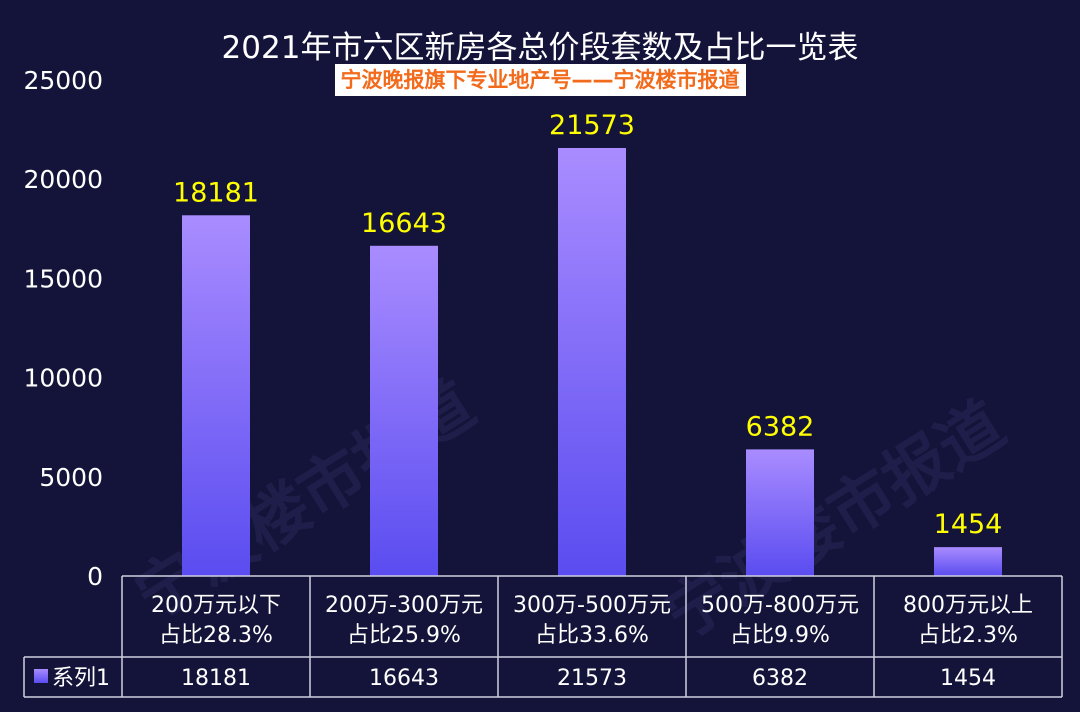 This screenshot has width=1080, height=712. What do you see at coordinates (216, 605) in the screenshot?
I see `category-label: 200万元以下` at bounding box center [216, 605].